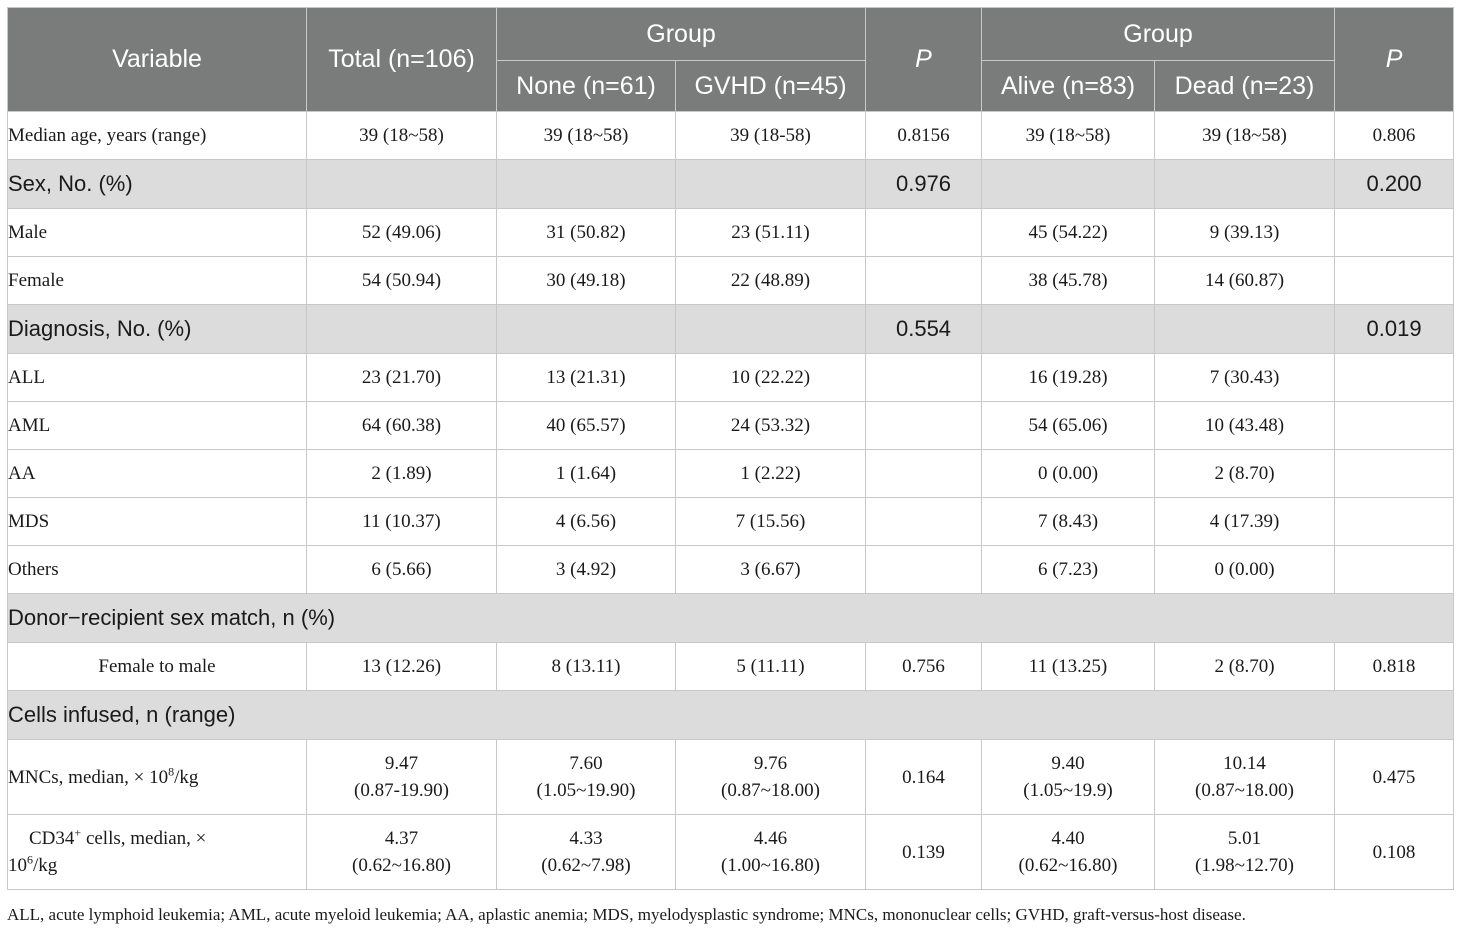 This screenshot has width=1460, height=935. I want to click on cell-total: 39 (18~58), so click(401, 135).